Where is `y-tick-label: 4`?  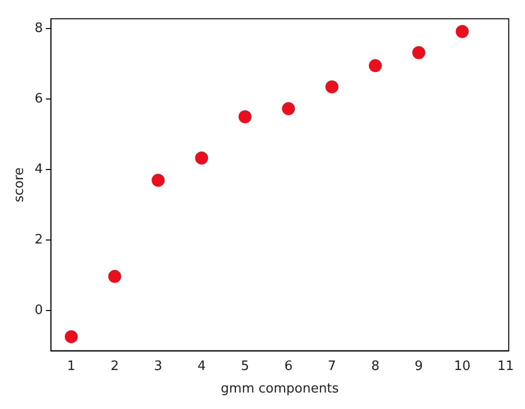
y-tick-label: 4 is located at coordinates (38, 170).